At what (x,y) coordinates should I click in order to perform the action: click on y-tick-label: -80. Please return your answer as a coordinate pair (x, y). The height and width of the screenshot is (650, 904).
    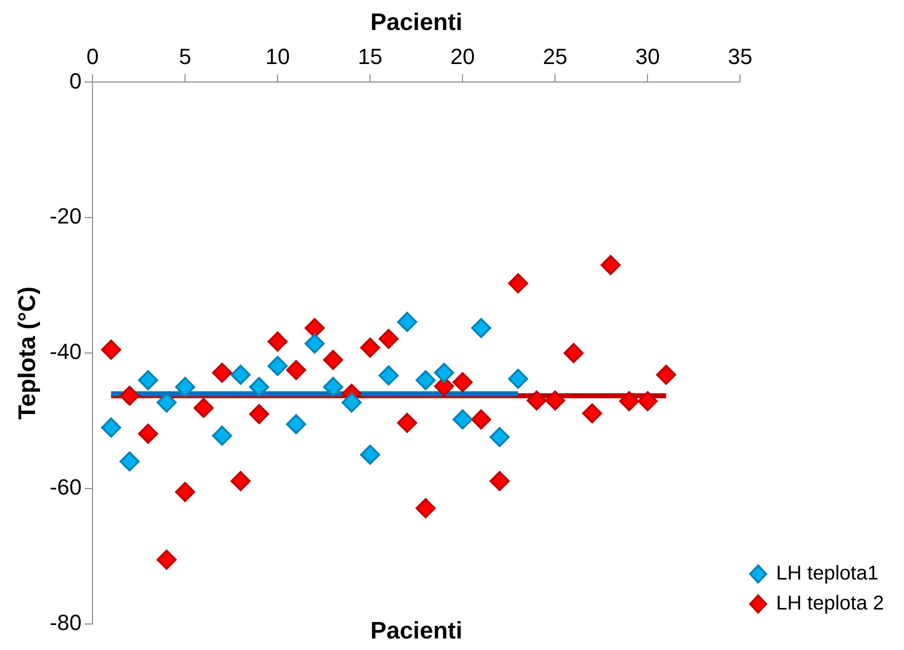
    Looking at the image, I should click on (66, 623).